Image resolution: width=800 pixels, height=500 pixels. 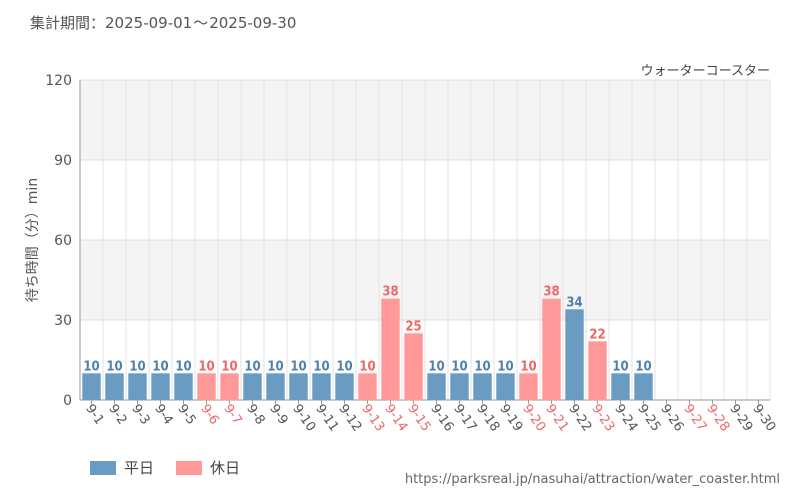 I want to click on x-tick-label: 9-18, so click(x=487, y=418).